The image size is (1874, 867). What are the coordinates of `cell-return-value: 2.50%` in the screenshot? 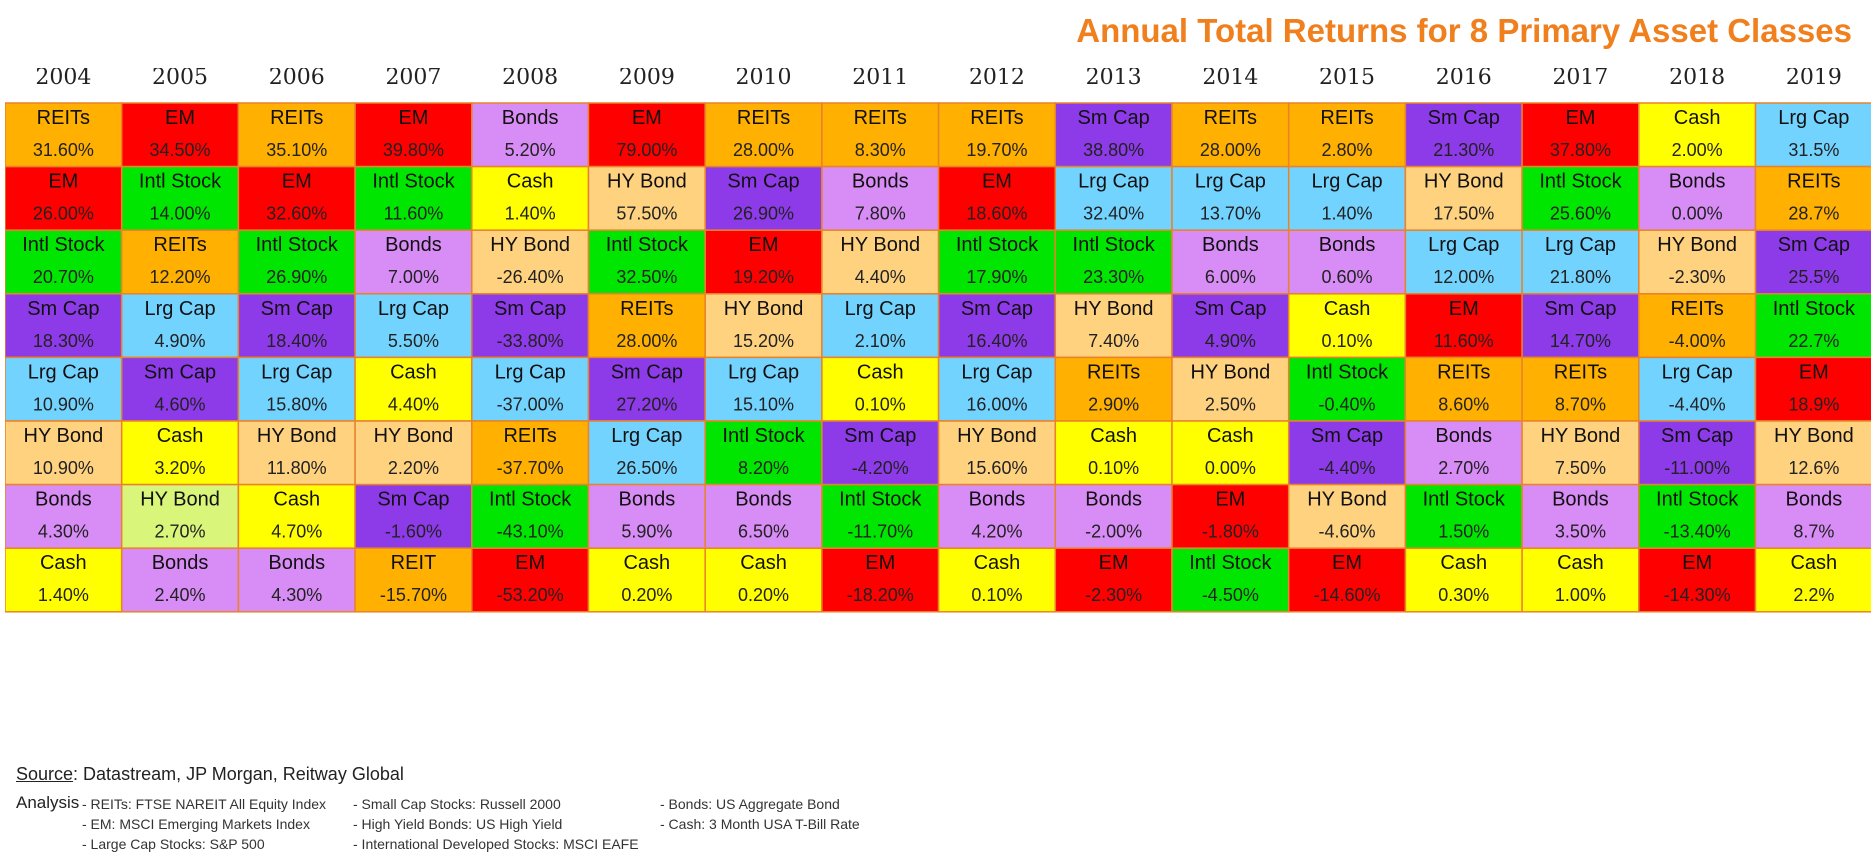 It's located at (1230, 404).